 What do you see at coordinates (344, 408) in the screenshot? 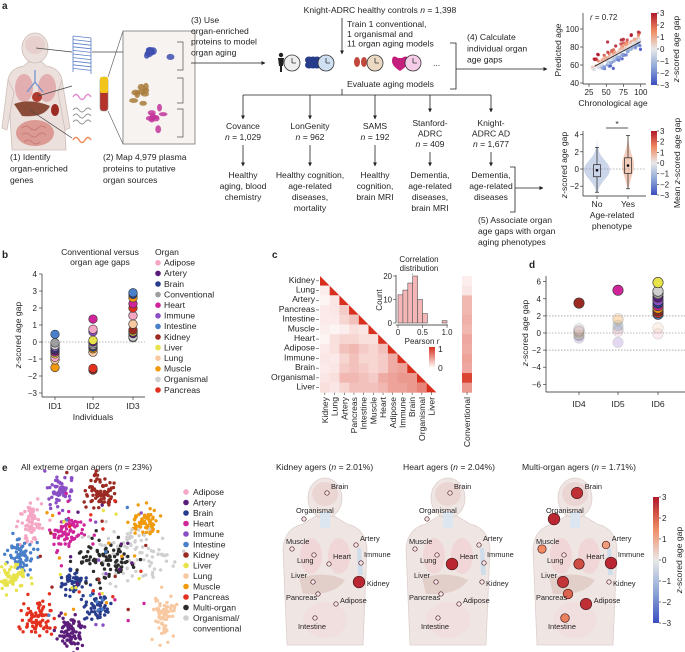
I see `column-label: Artery` at bounding box center [344, 408].